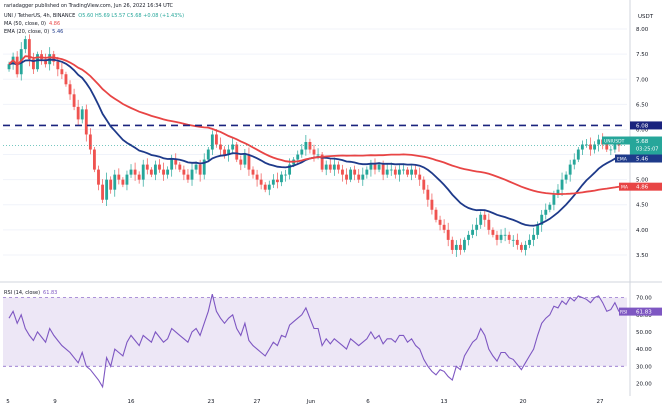 The width and height of the screenshot is (662, 408). What do you see at coordinates (305, 402) in the screenshot?
I see `time-axis: 5 9 16 23 27 Jun 6 13 20 27` at bounding box center [305, 402].